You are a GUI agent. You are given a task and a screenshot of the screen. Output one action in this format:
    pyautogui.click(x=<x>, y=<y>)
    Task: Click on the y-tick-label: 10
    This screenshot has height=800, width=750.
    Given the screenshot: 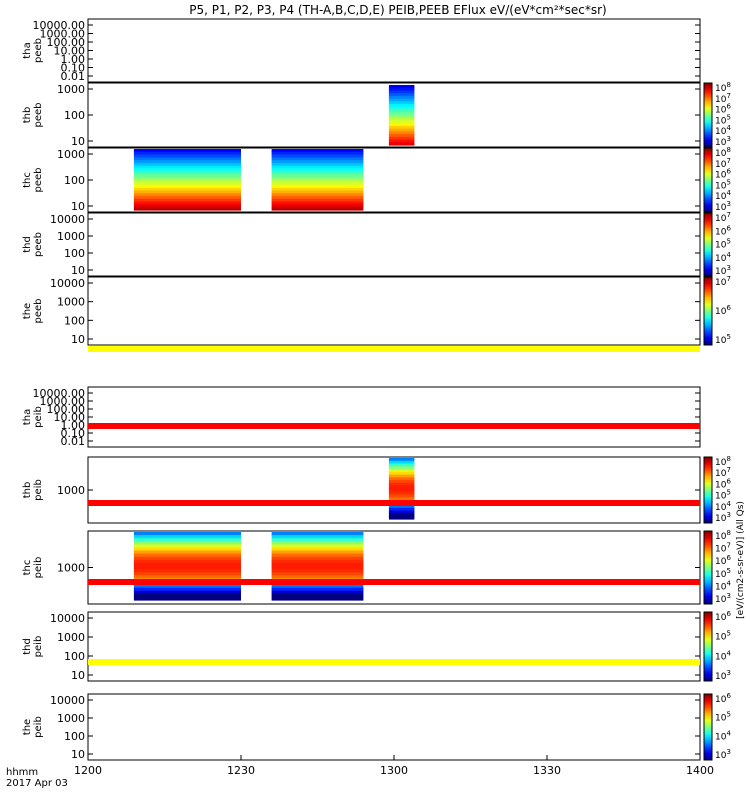 What is the action you would take?
    pyautogui.click(x=78, y=339)
    